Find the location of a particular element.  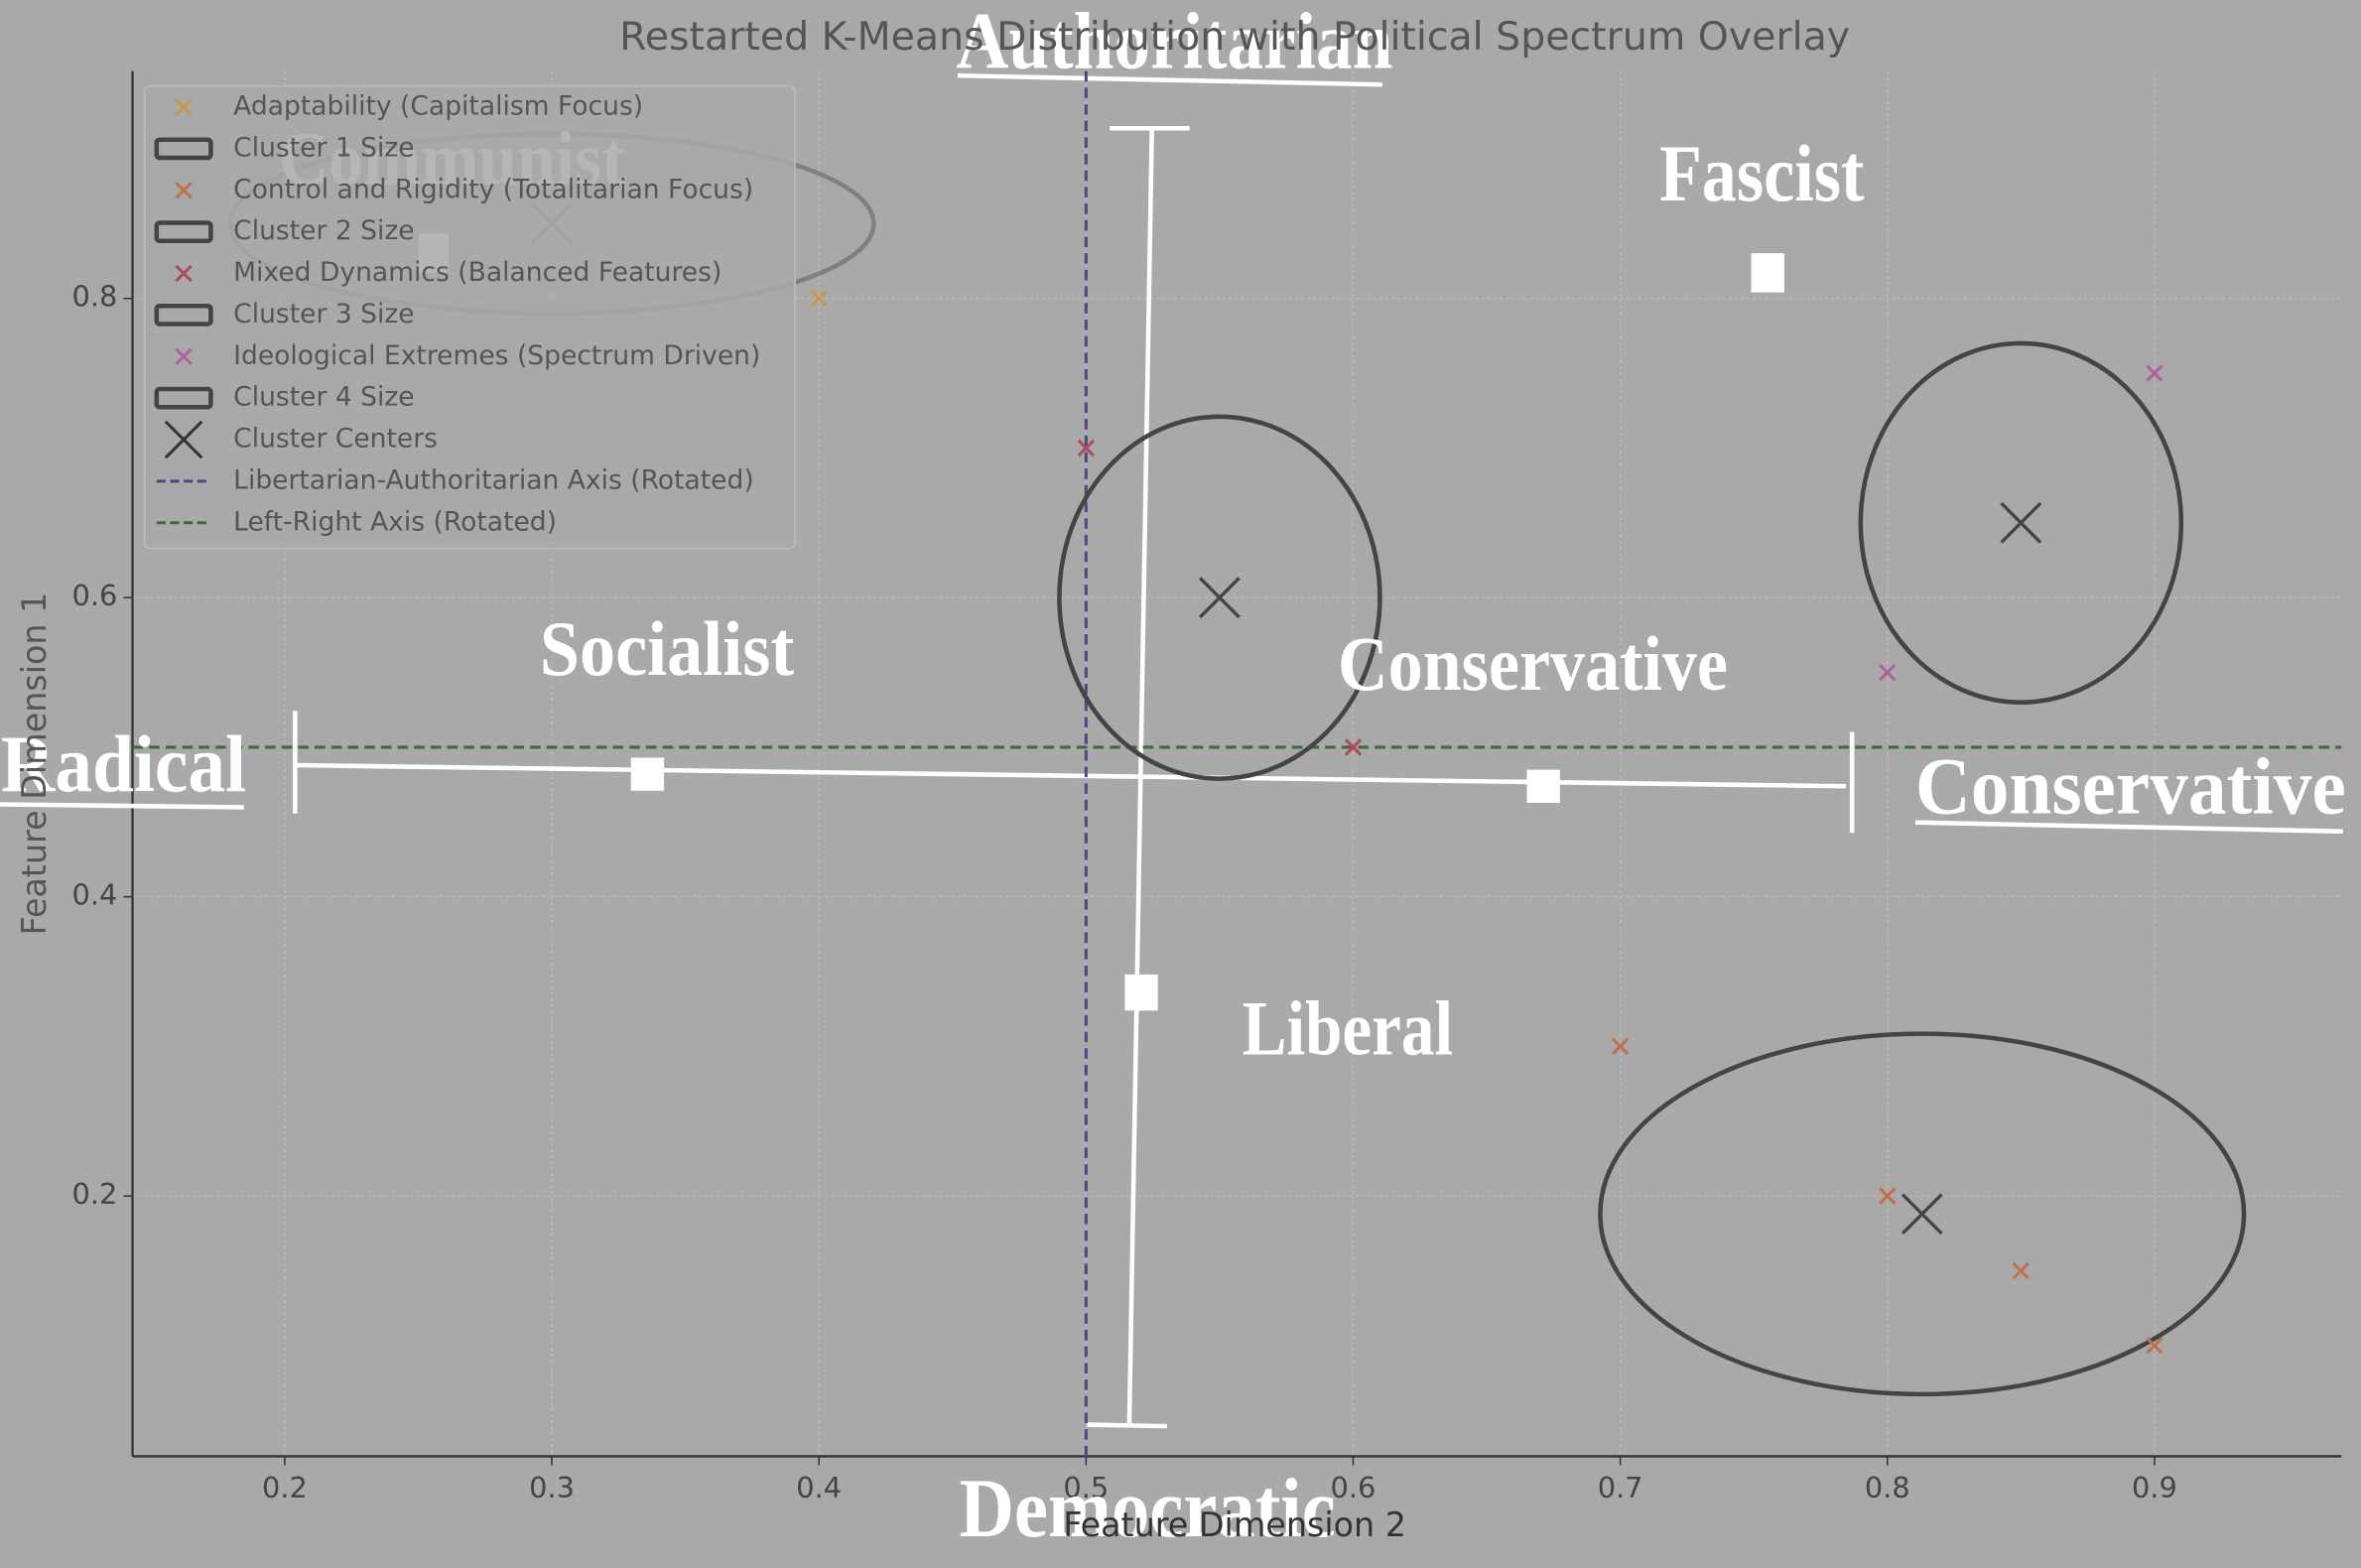

y-tick-label: 0.6 is located at coordinates (95, 595).